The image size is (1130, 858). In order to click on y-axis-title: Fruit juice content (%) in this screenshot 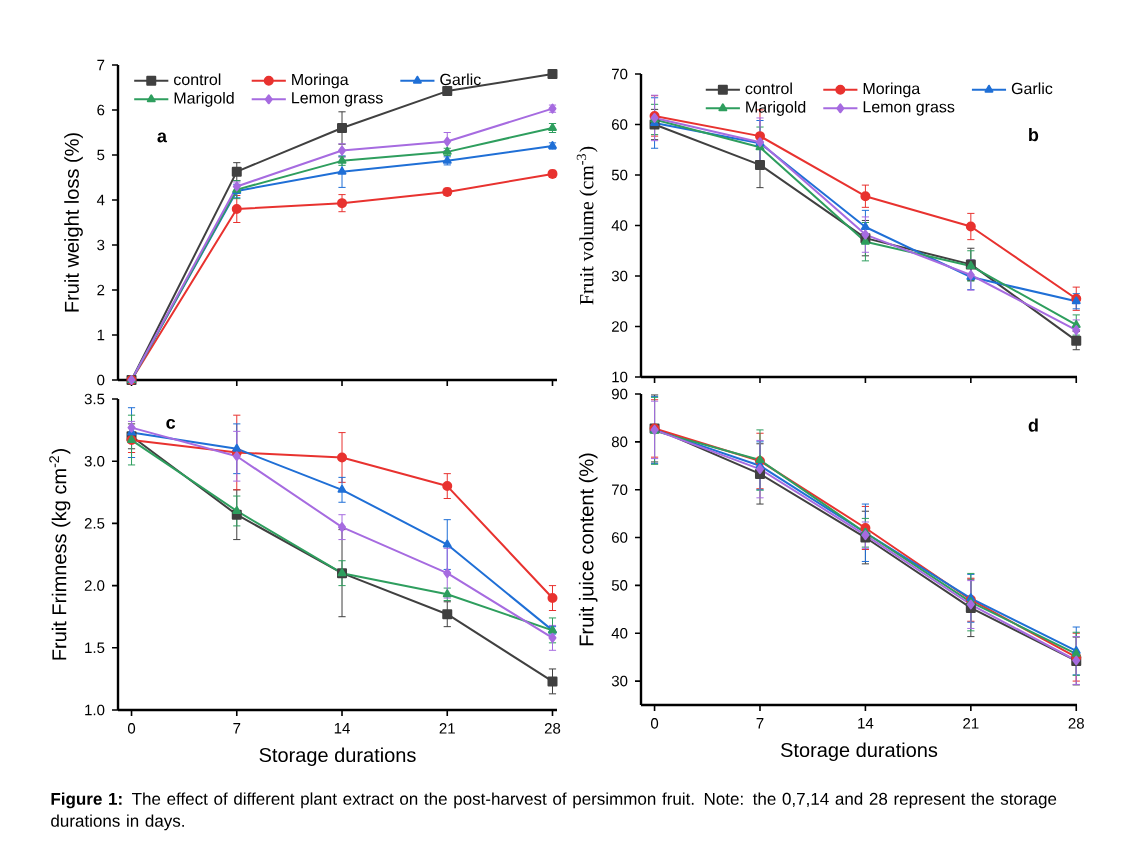, I will do `click(588, 549)`.